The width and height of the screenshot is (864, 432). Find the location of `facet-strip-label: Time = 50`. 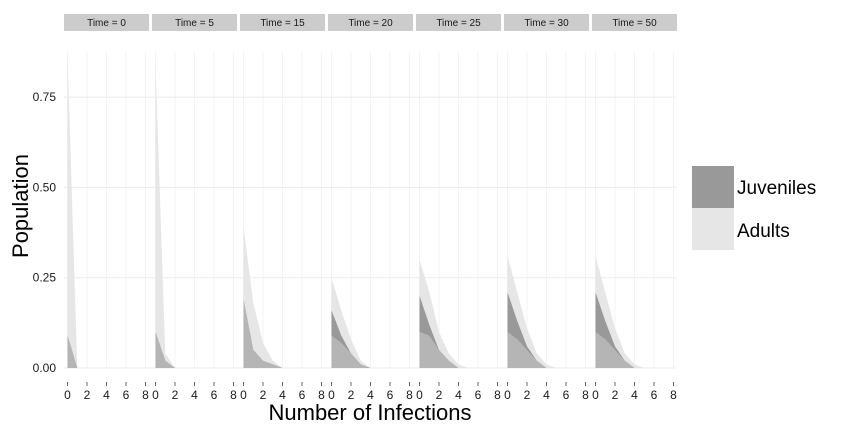

facet-strip-label: Time = 50 is located at coordinates (634, 23).